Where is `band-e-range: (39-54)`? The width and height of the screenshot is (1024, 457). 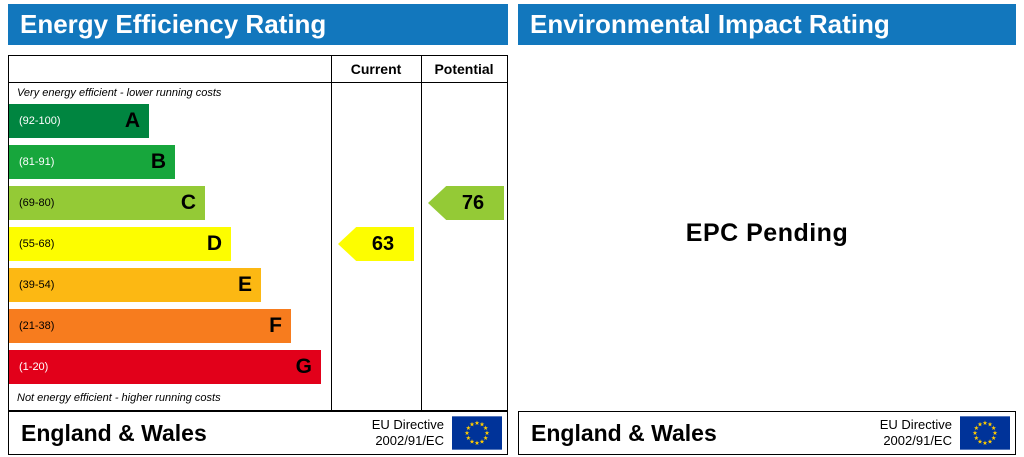
band-e-range: (39-54) is located at coordinates (37, 285).